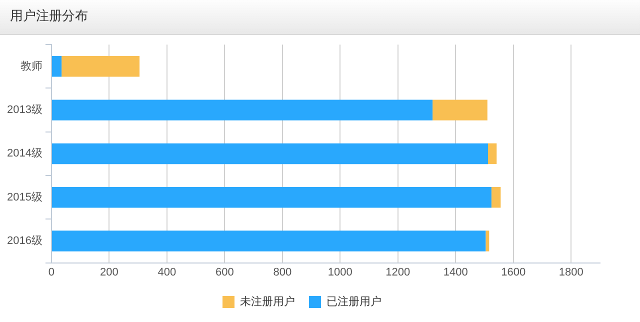  I want to click on y-tick-label: 2015级, so click(24, 197).